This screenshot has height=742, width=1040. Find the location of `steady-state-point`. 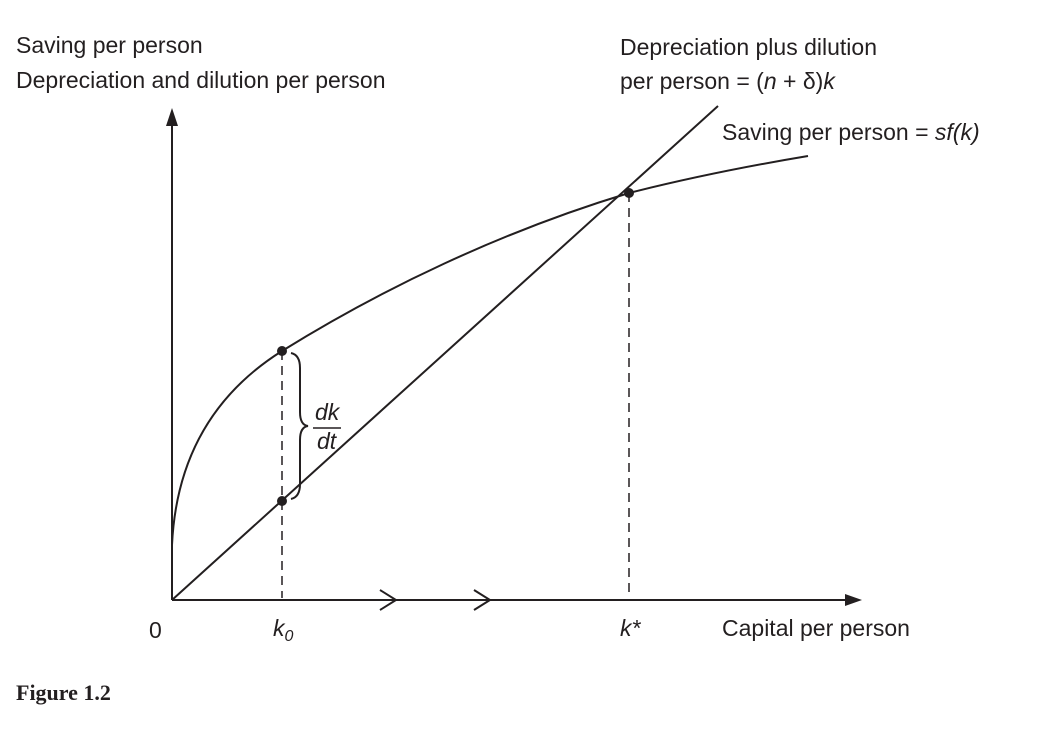

steady-state-point is located at coordinates (629, 193).